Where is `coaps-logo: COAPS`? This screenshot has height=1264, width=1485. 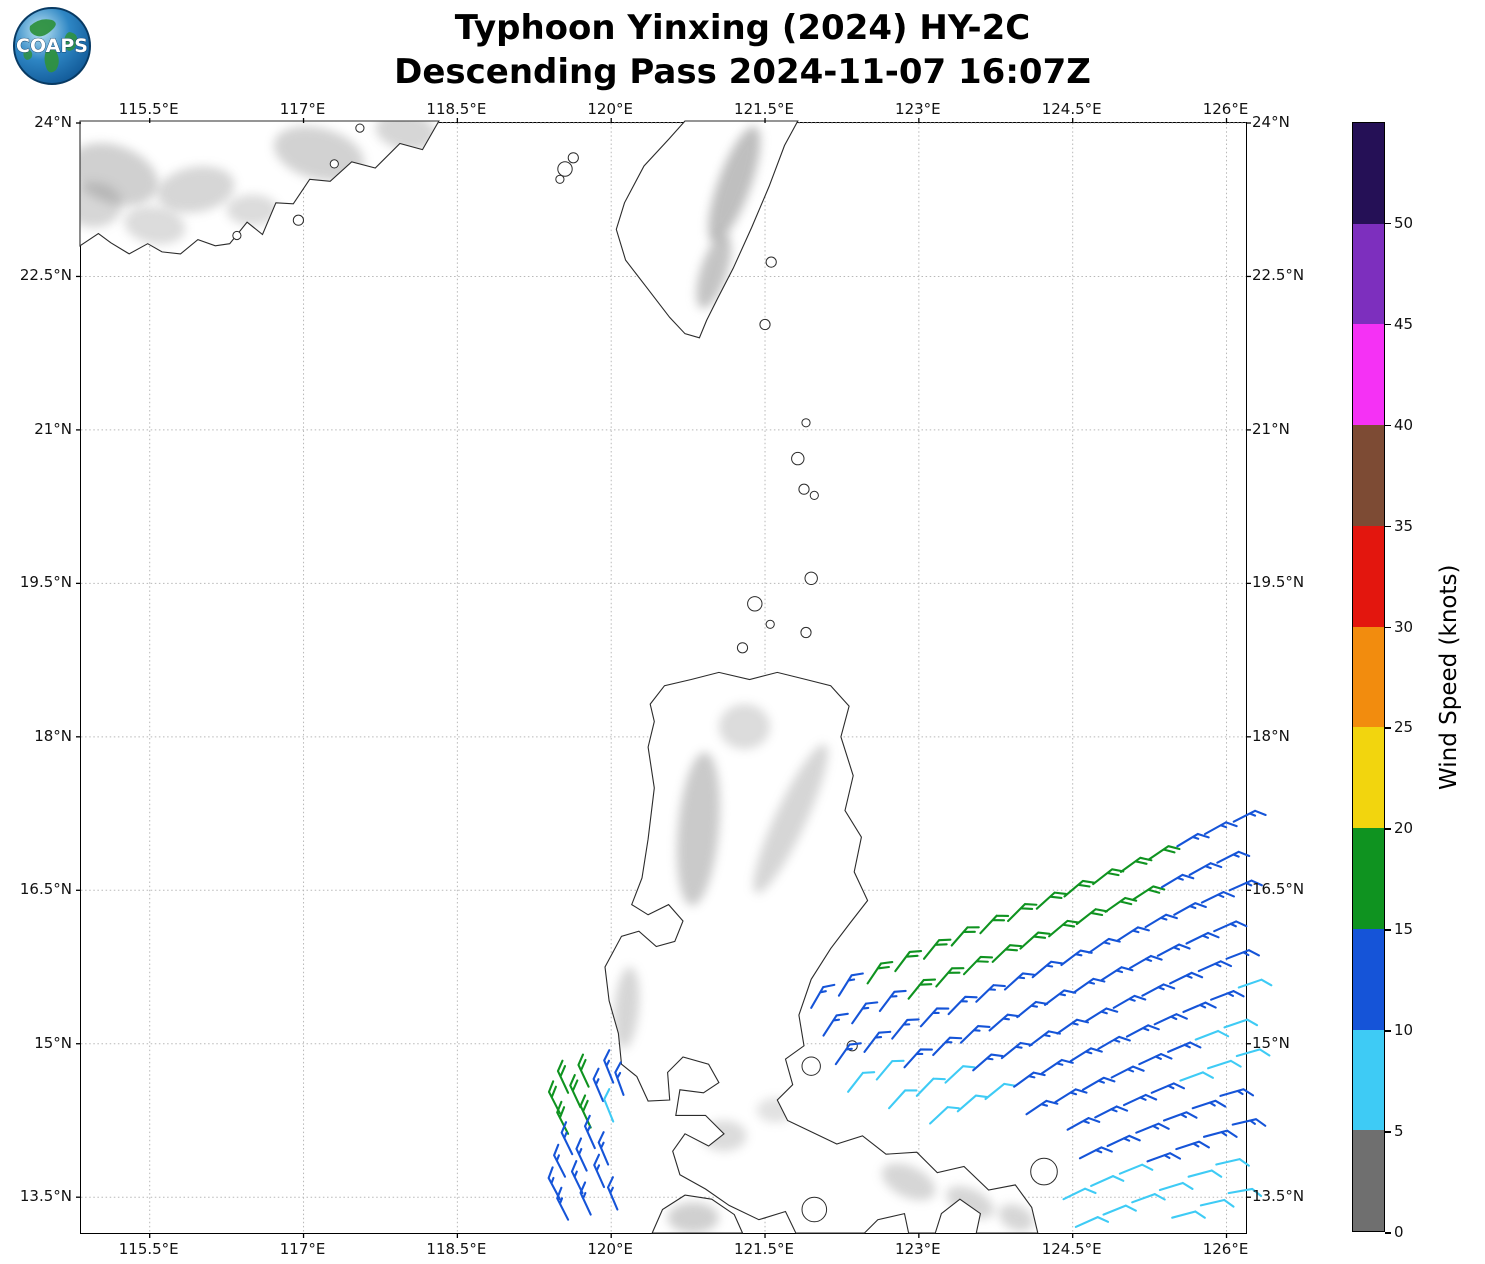 coaps-logo: COAPS is located at coordinates (52, 48).